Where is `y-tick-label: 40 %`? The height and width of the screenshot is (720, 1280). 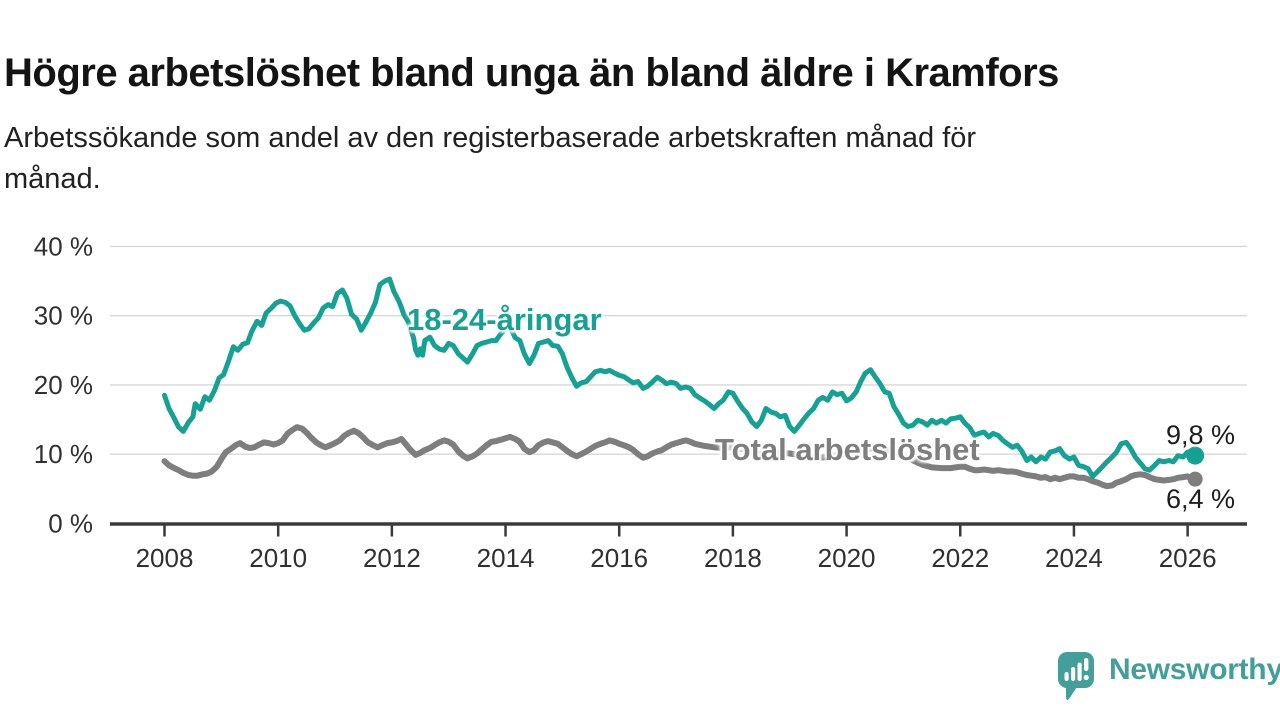
y-tick-label: 40 % is located at coordinates (63, 246).